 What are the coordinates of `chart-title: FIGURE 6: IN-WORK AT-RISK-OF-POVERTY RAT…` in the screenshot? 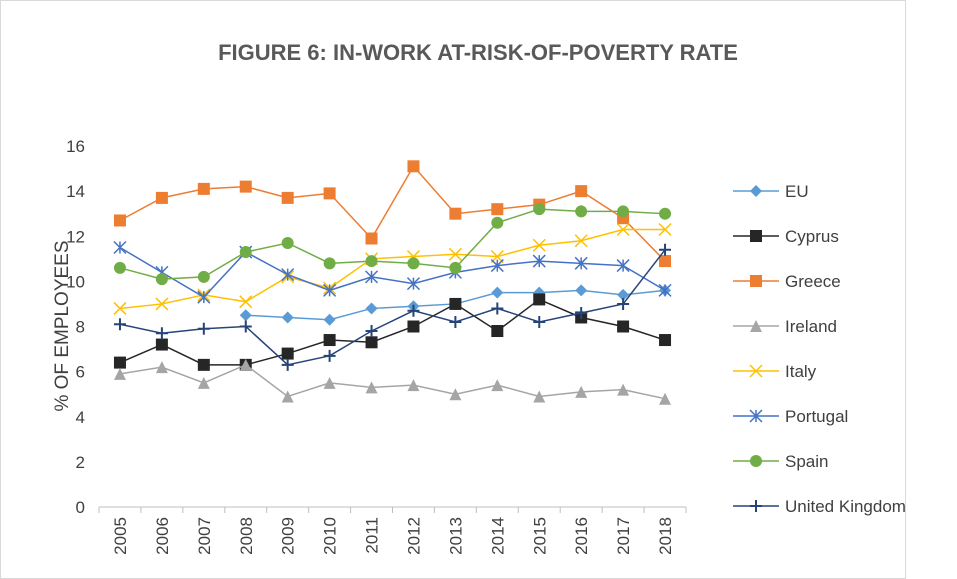 It's located at (478, 52).